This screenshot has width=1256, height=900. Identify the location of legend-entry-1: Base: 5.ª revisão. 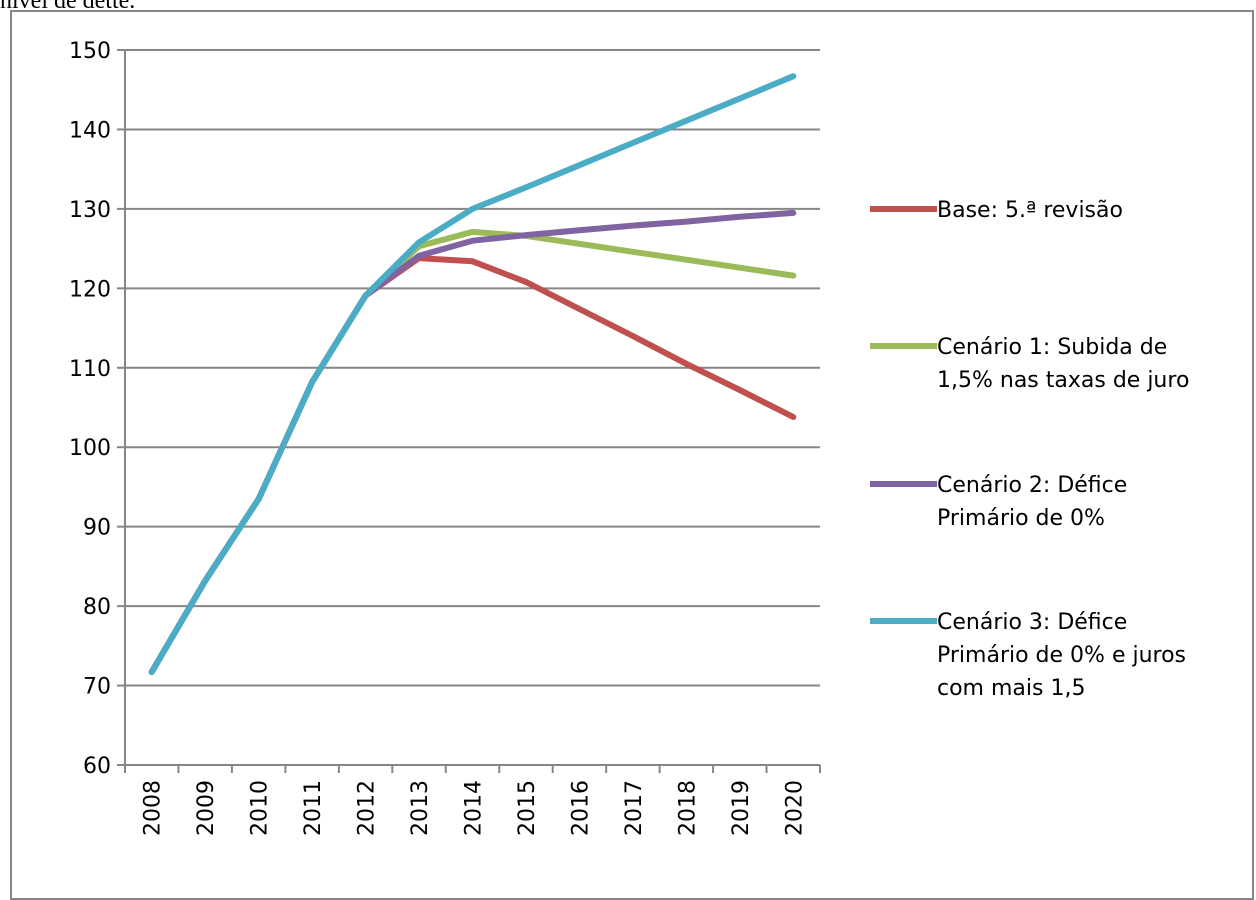
(996, 210).